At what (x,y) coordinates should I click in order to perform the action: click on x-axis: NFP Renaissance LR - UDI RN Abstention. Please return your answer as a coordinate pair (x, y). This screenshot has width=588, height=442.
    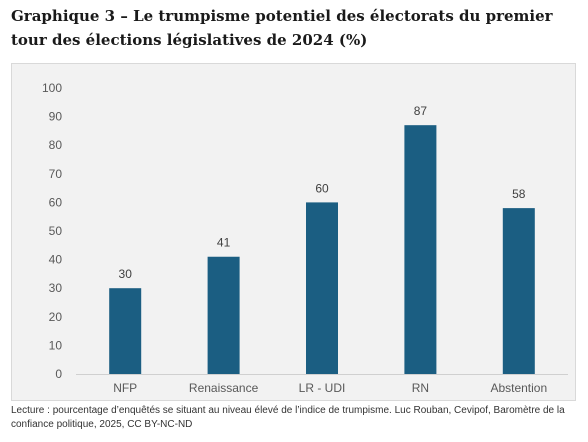
    Looking at the image, I should click on (330, 388).